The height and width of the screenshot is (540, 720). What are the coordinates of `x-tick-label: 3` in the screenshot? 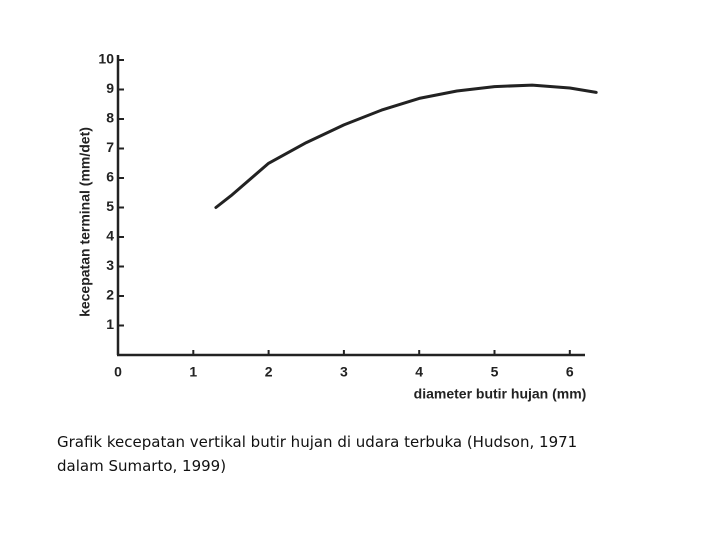 It's located at (344, 372).